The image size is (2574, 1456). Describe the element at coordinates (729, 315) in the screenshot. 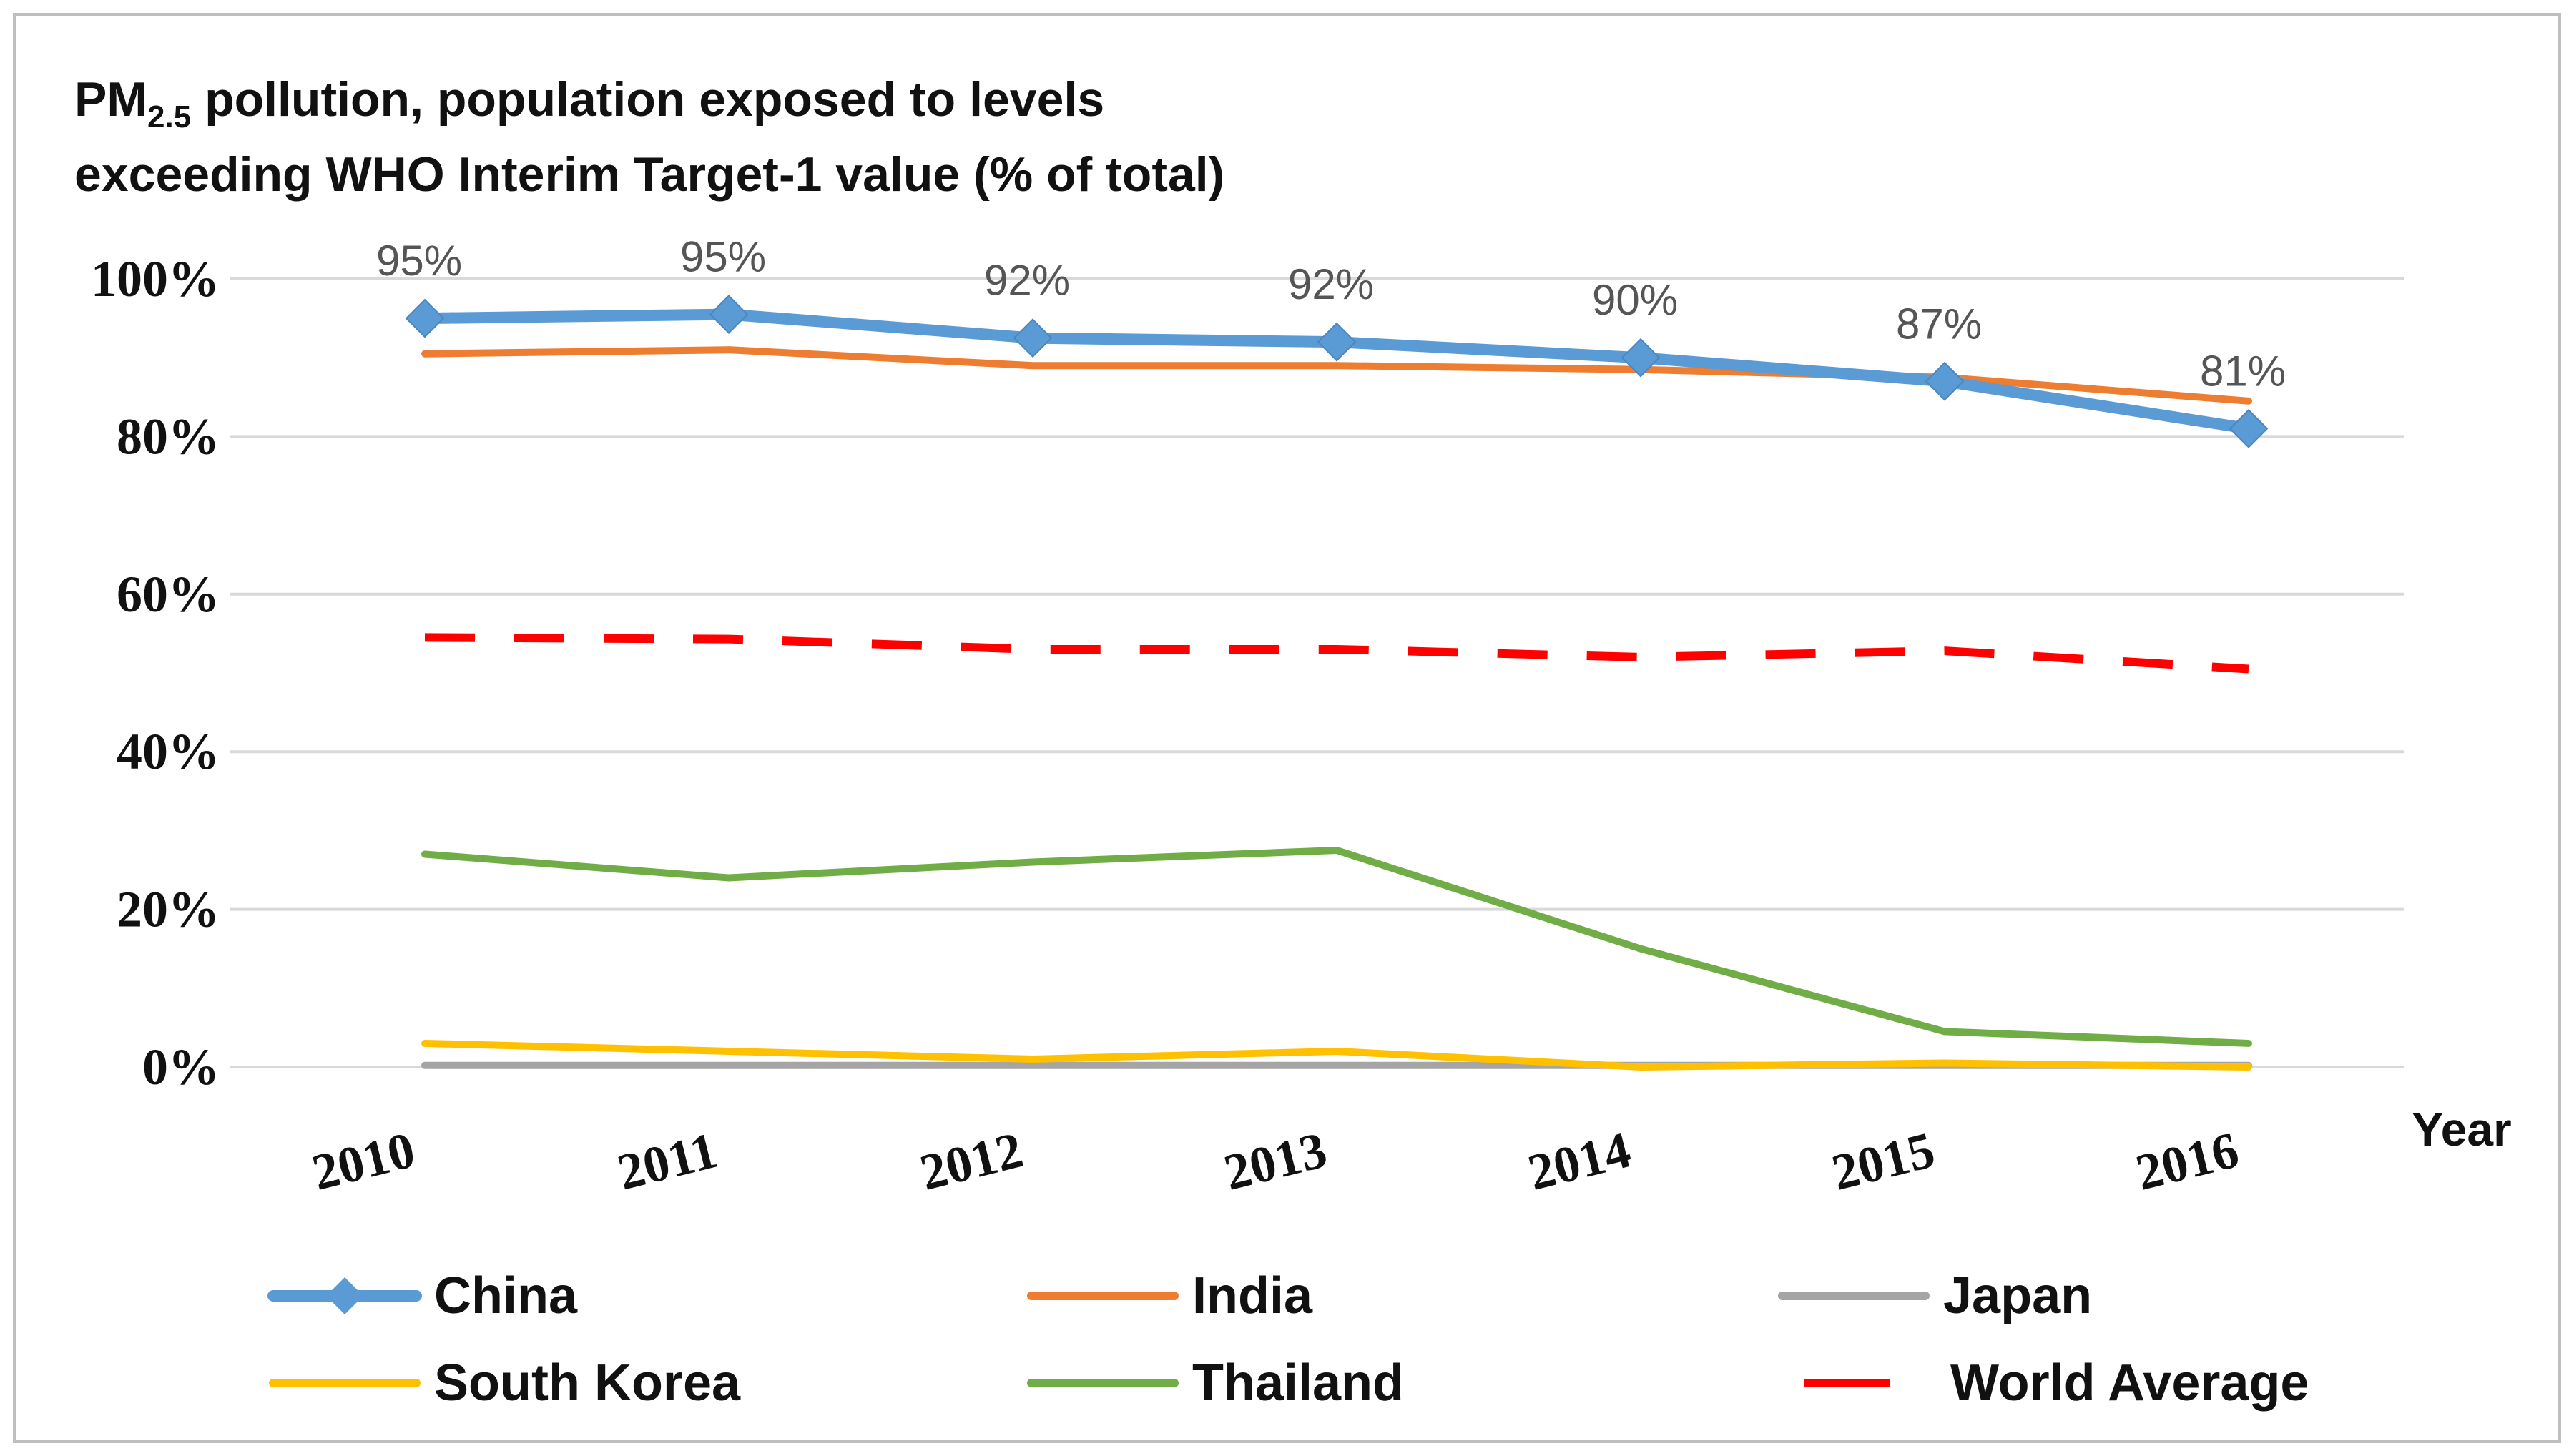

I see `marker-china-2011` at that location.